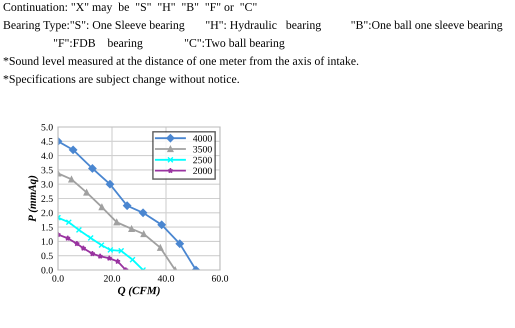 This screenshot has width=515, height=328. Describe the element at coordinates (47, 213) in the screenshot. I see `y-tick-label: 2.0` at that location.